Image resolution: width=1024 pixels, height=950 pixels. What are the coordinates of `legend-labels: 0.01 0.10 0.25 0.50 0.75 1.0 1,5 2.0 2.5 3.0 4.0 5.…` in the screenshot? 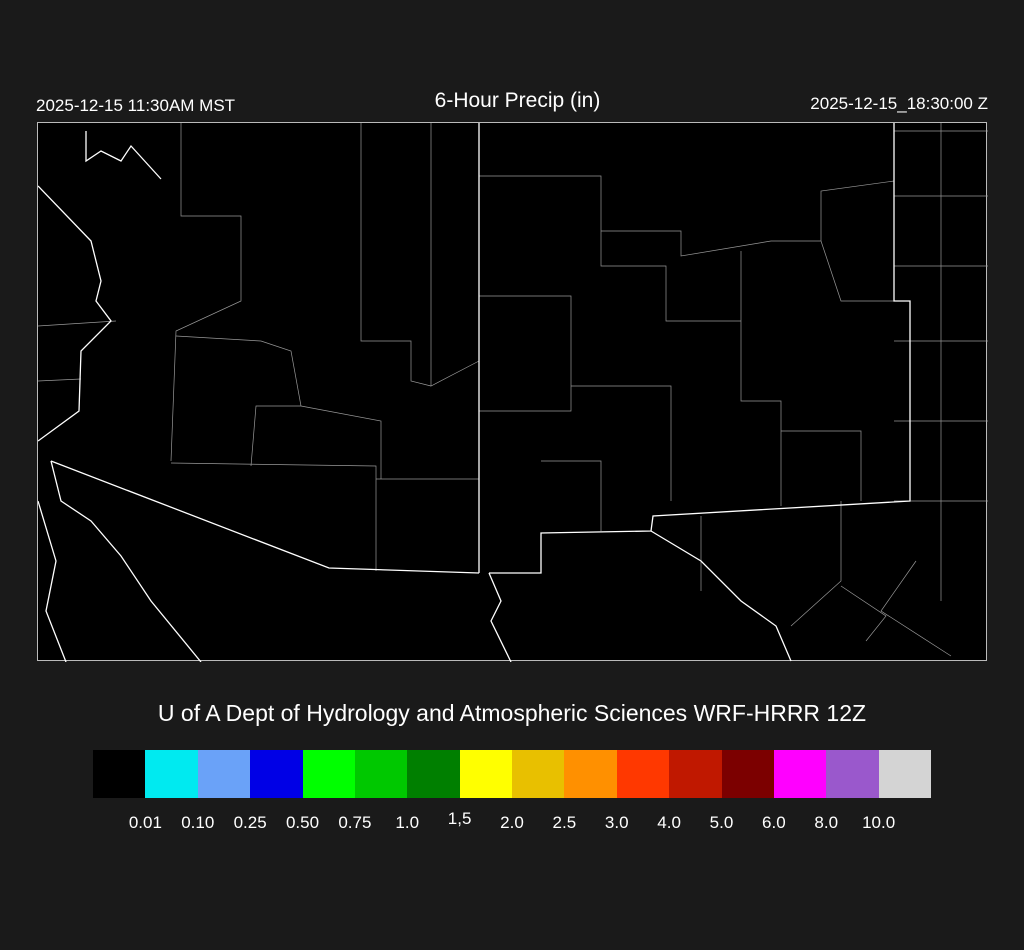 It's located at (512, 823).